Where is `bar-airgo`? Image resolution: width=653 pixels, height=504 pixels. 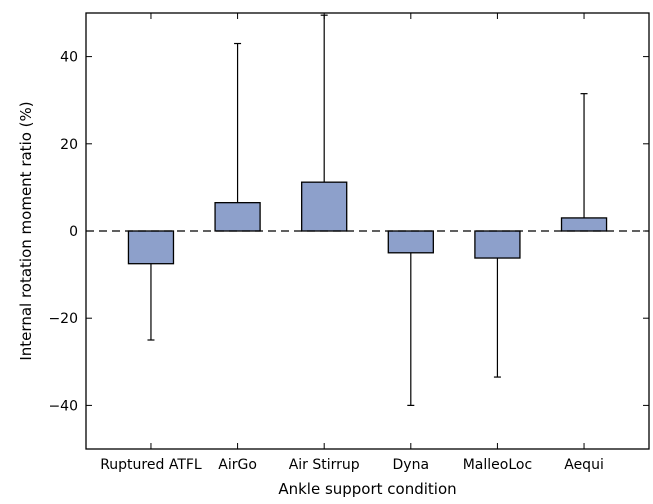
bar-airgo is located at coordinates (237, 217).